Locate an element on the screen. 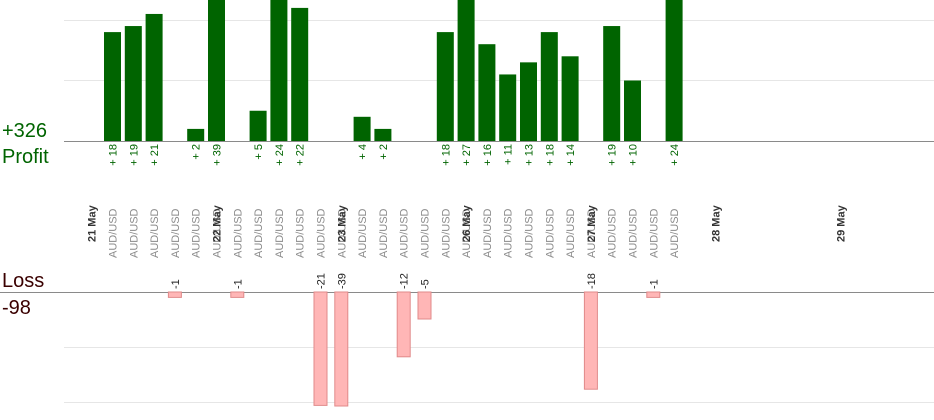 Image resolution: width=934 pixels, height=420 pixels. date-label: 27 May is located at coordinates (592, 223).